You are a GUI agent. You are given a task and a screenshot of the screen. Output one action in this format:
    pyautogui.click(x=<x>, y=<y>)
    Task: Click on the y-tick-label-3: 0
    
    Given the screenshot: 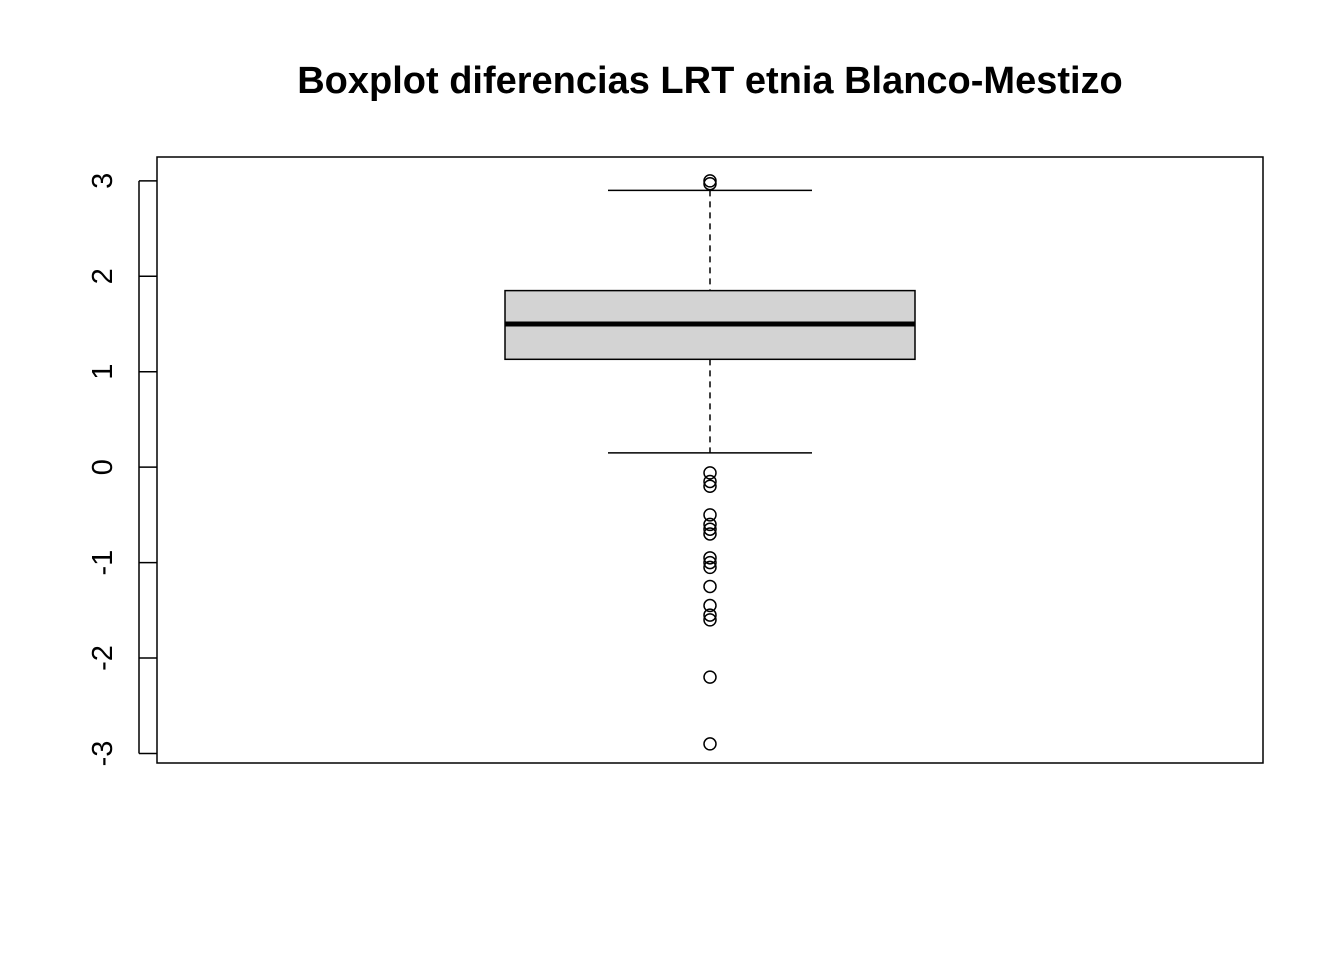 What is the action you would take?
    pyautogui.click(x=103, y=467)
    